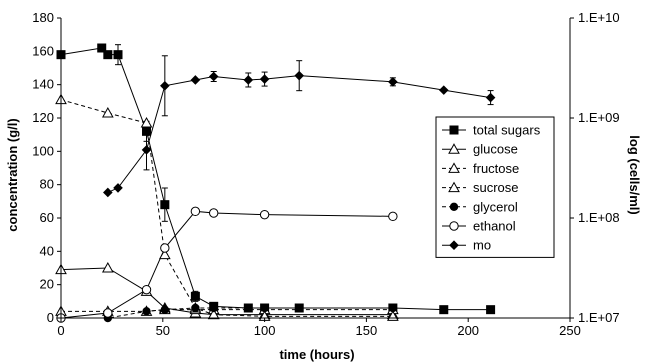 The height and width of the screenshot is (364, 650). What do you see at coordinates (507, 130) in the screenshot?
I see `legend-label-total-sugars: total sugars` at bounding box center [507, 130].